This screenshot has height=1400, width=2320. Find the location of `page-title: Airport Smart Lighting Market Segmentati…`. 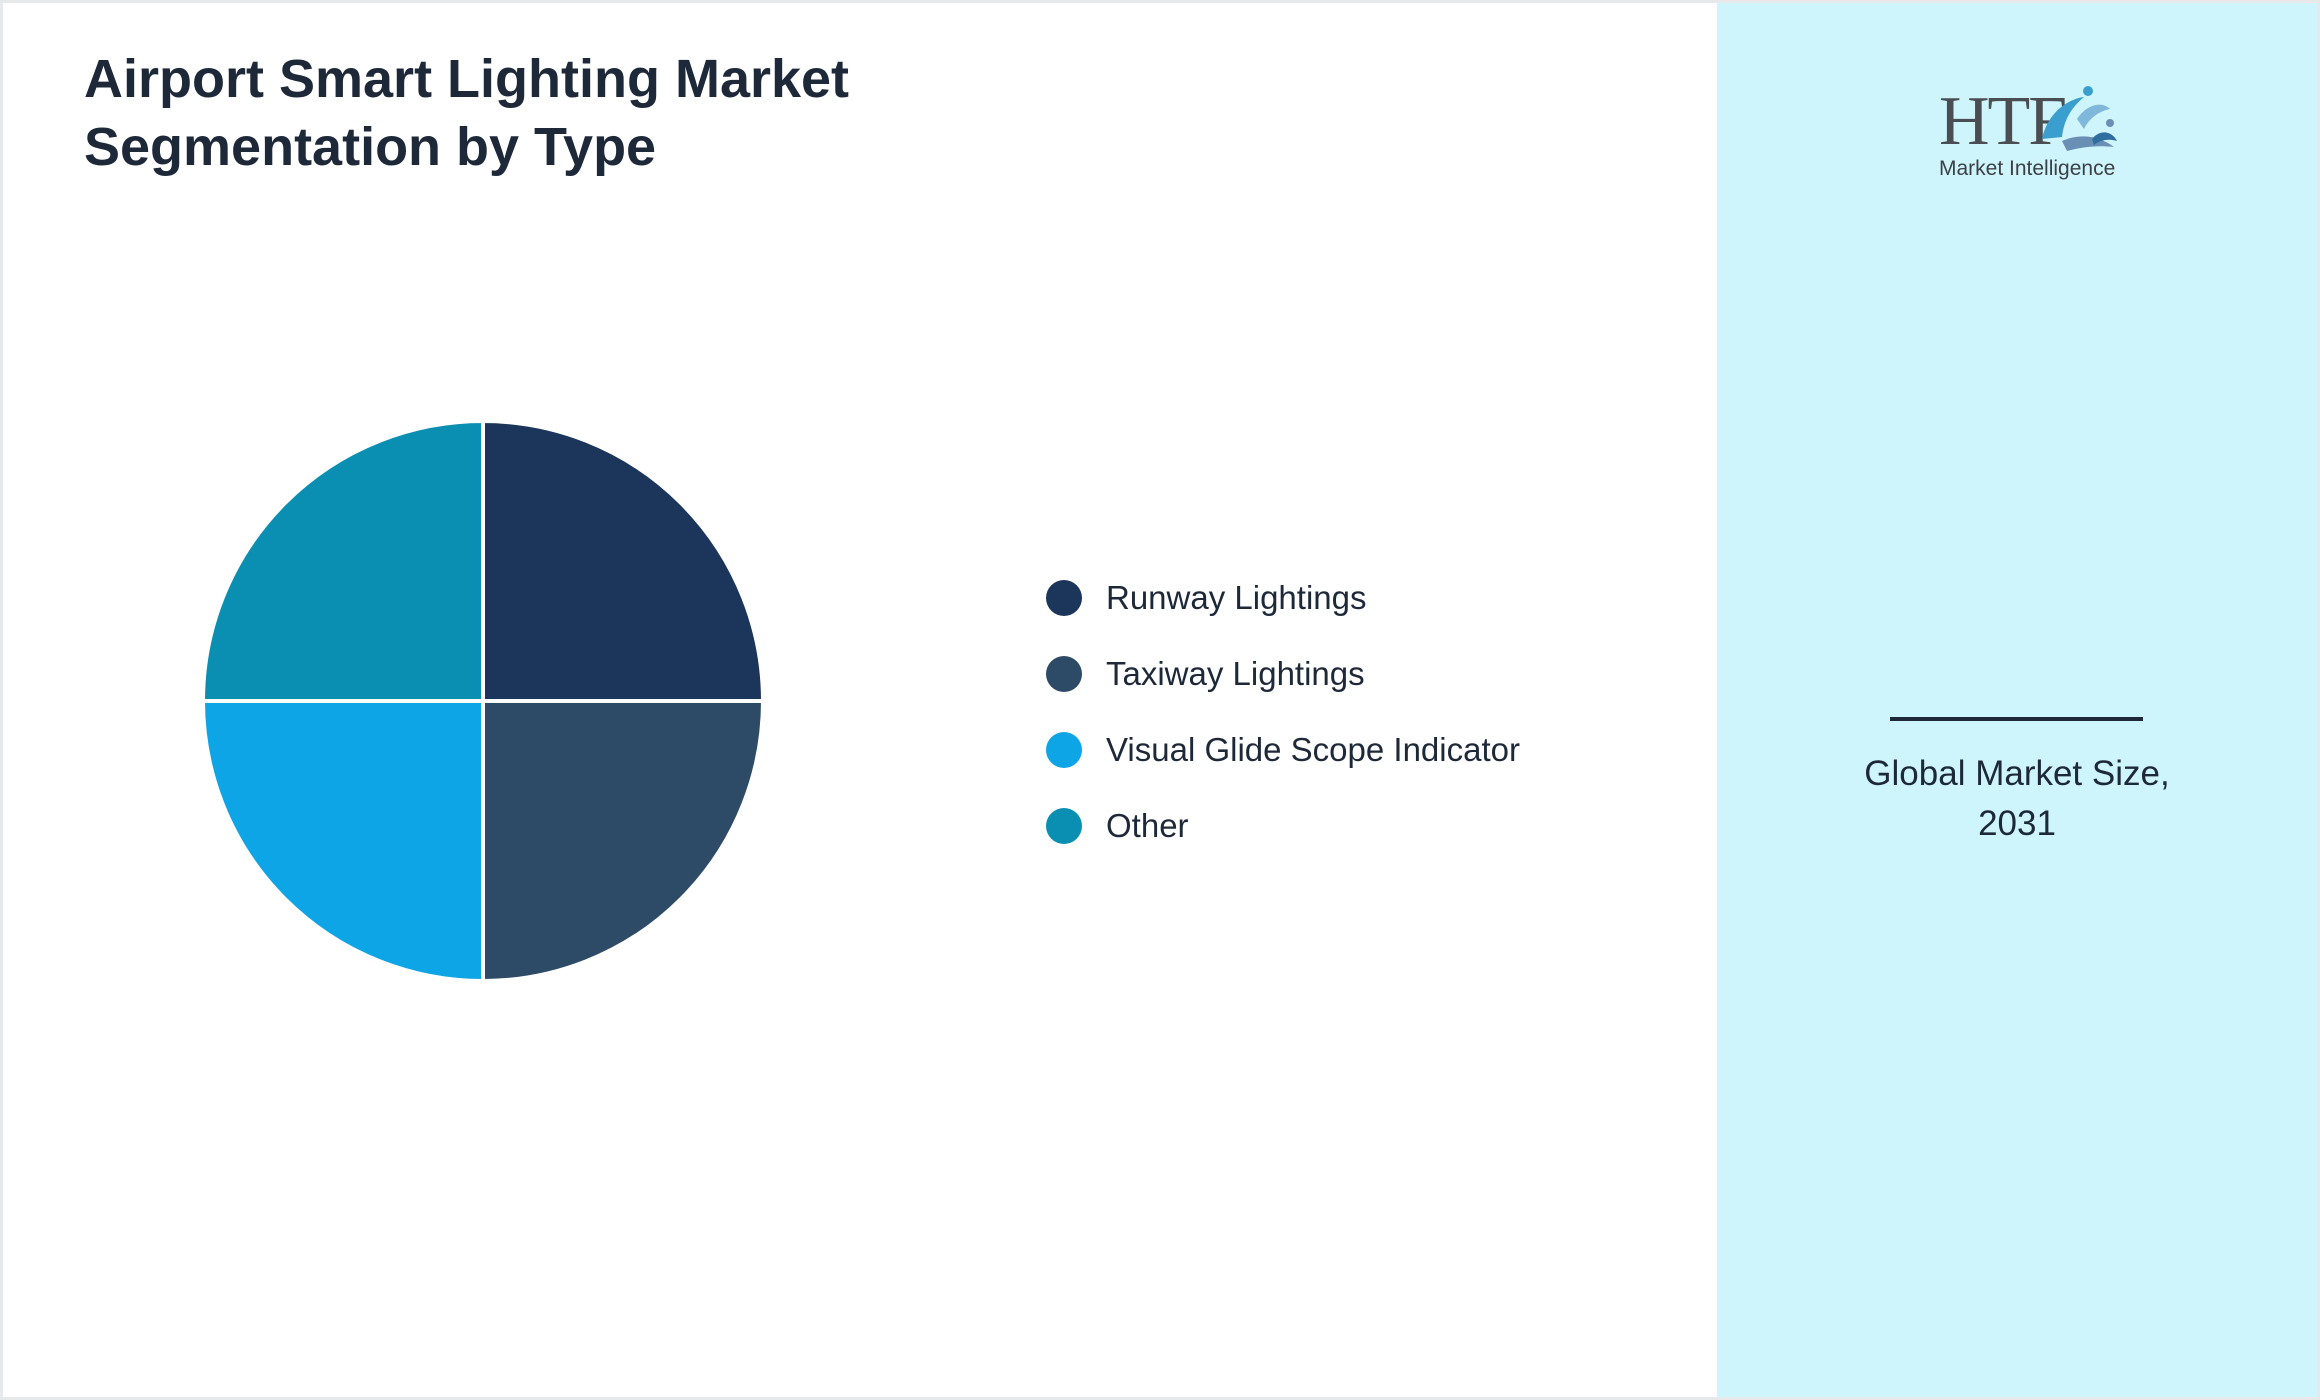

page-title: Airport Smart Lighting Market Segmentati… is located at coordinates (584, 113).